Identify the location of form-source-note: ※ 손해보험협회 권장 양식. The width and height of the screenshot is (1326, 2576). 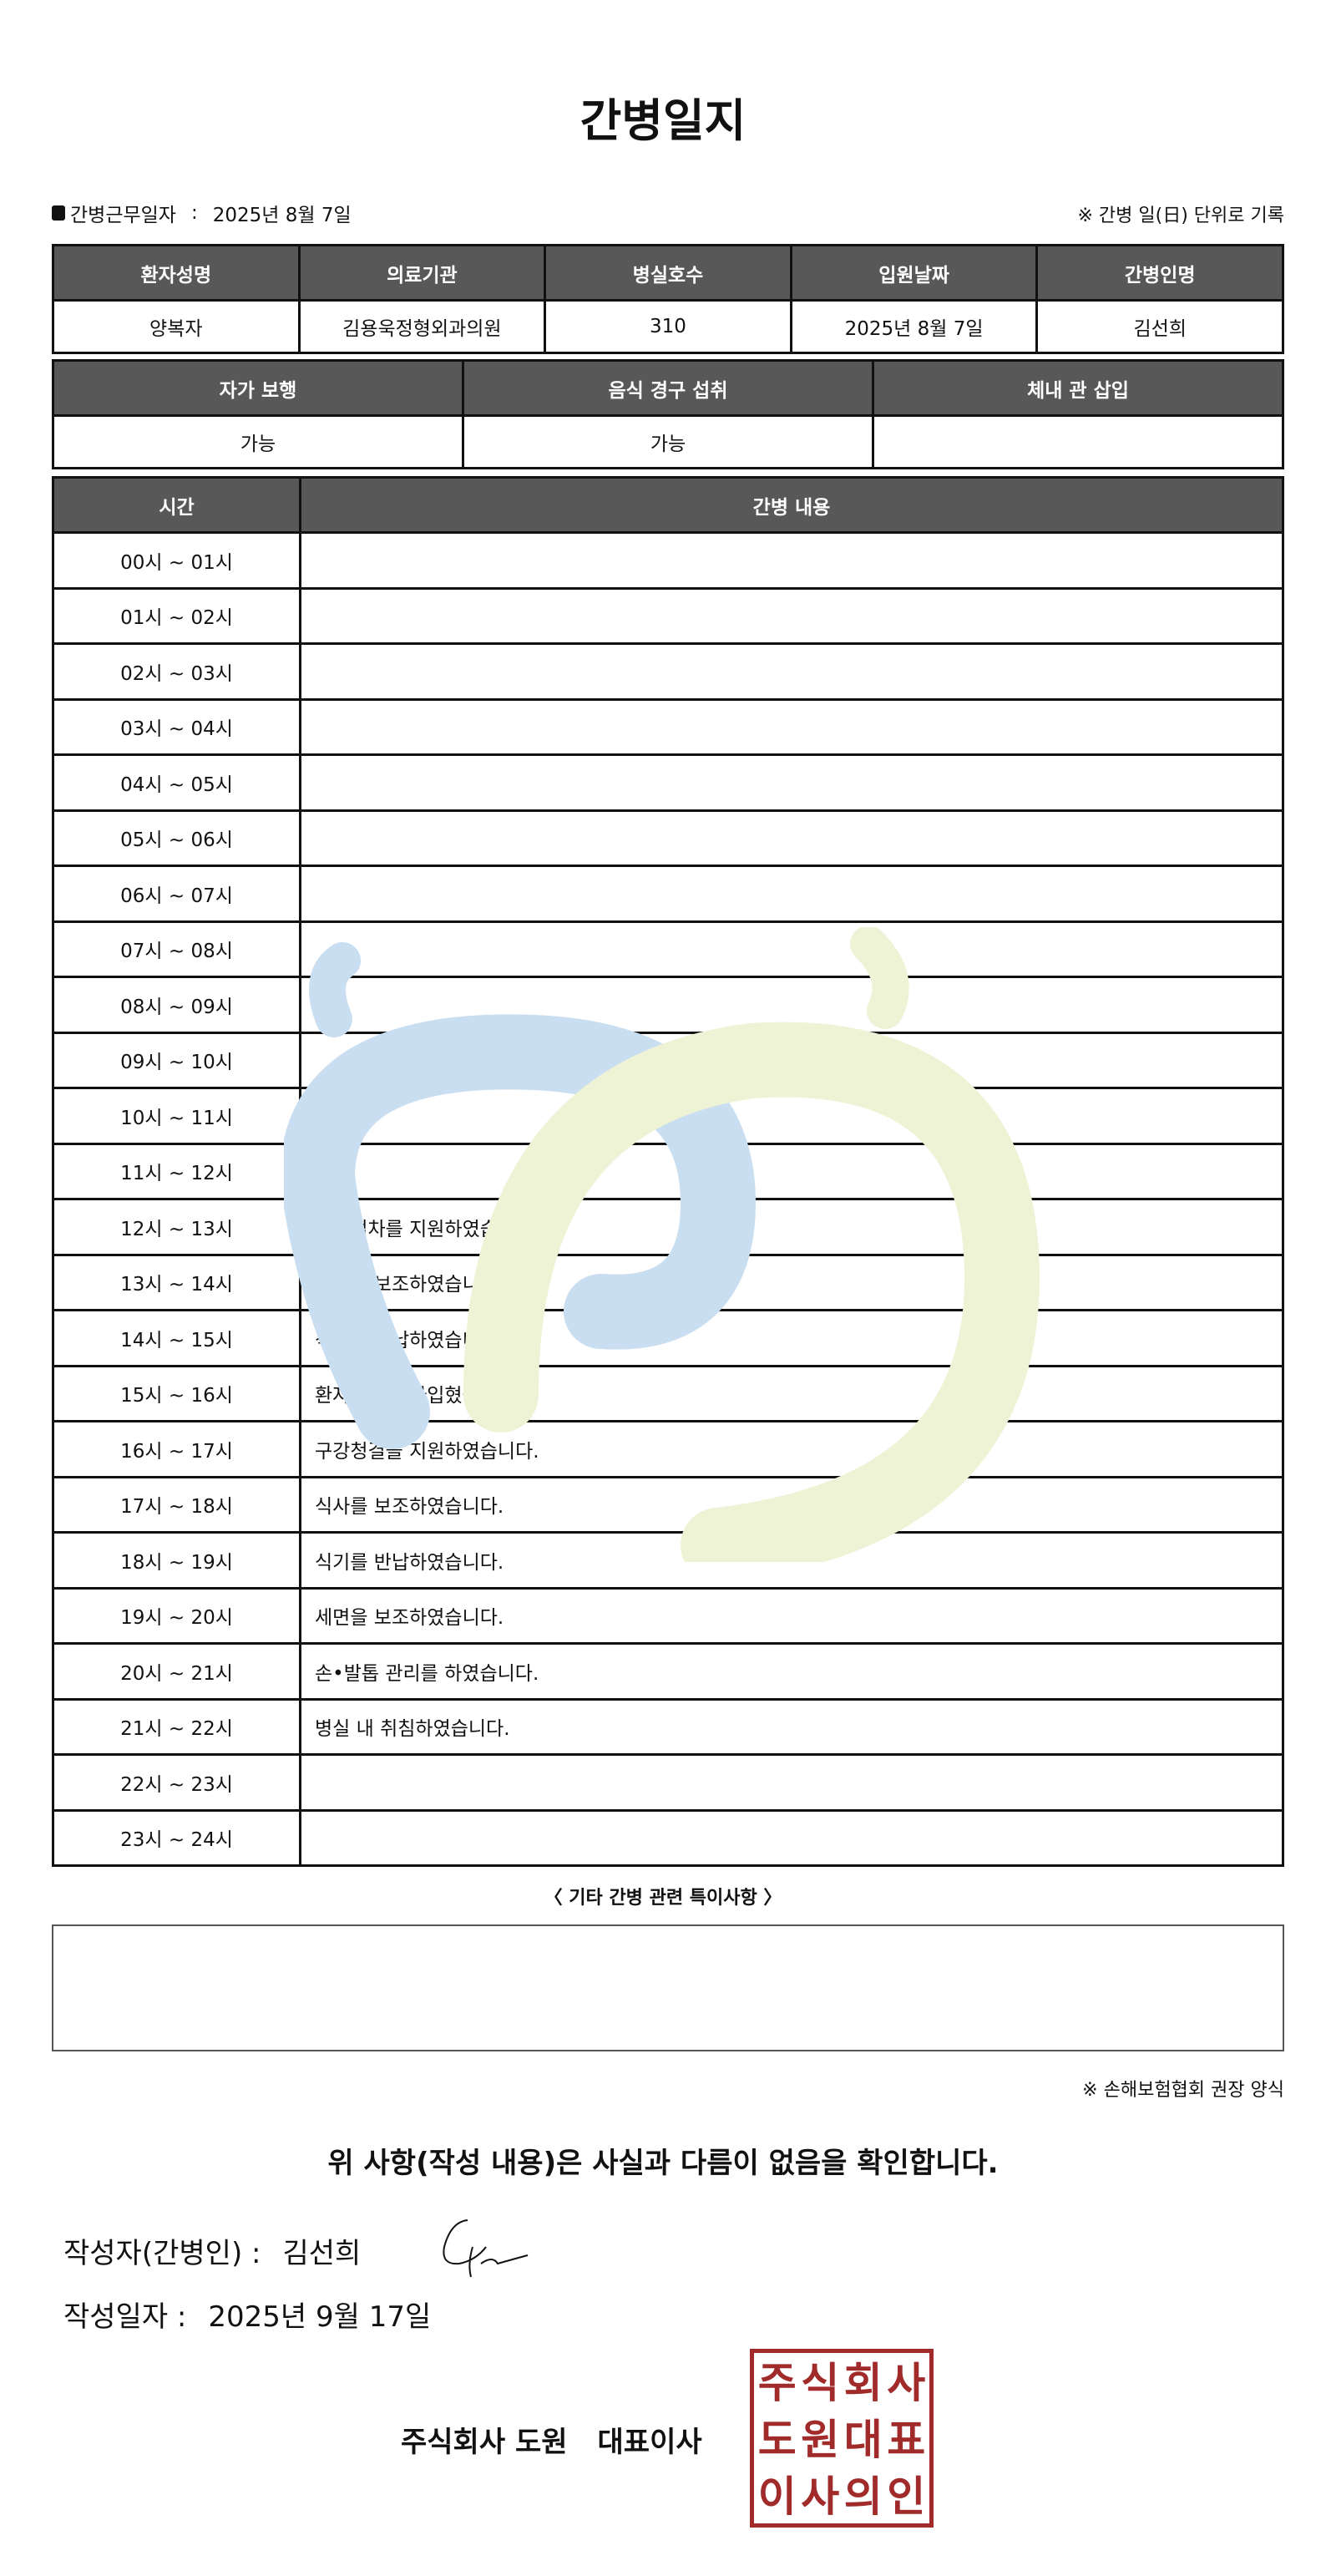
(1183, 2090).